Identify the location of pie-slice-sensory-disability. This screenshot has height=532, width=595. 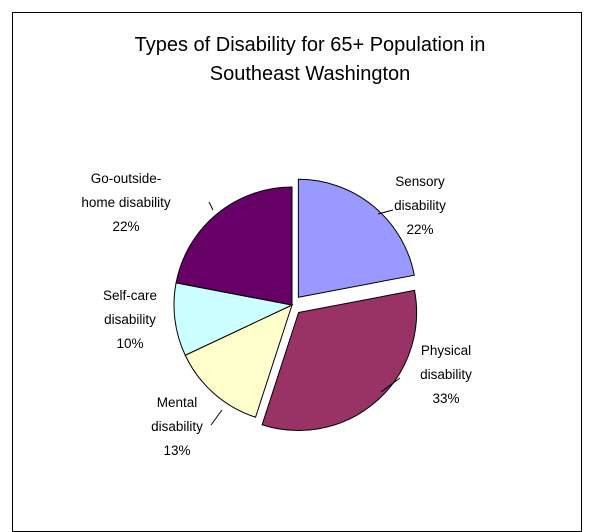
(356, 238).